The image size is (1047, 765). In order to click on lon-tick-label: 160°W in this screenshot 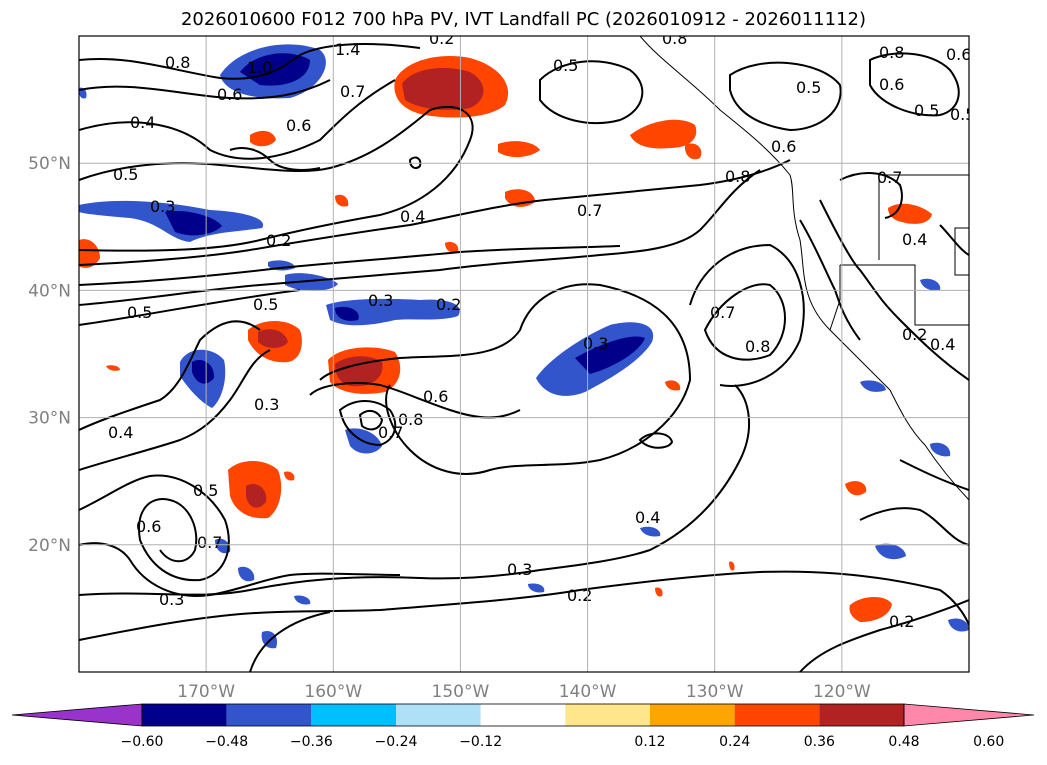, I will do `click(333, 692)`.